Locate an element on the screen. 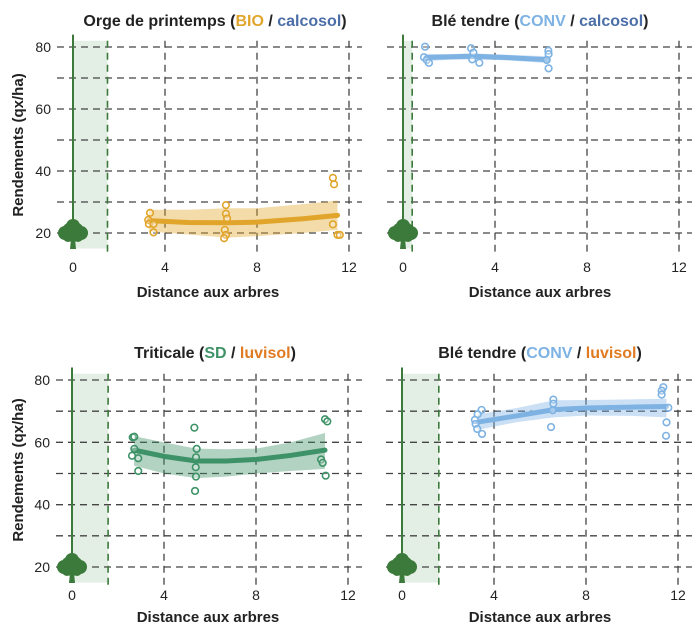  panel-title: Blé tendre (CONV / calcosol) is located at coordinates (540, 21).